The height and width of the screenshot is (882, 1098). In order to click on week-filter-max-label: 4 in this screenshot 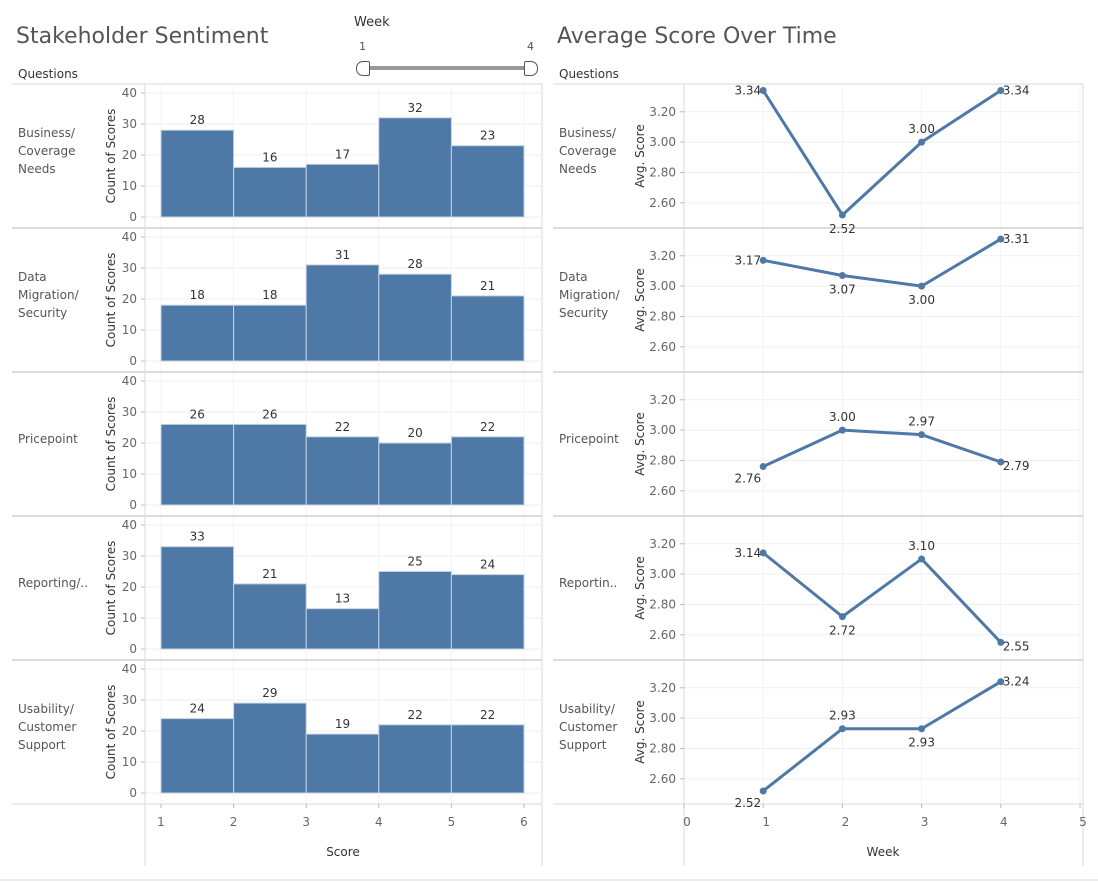, I will do `click(530, 46)`.